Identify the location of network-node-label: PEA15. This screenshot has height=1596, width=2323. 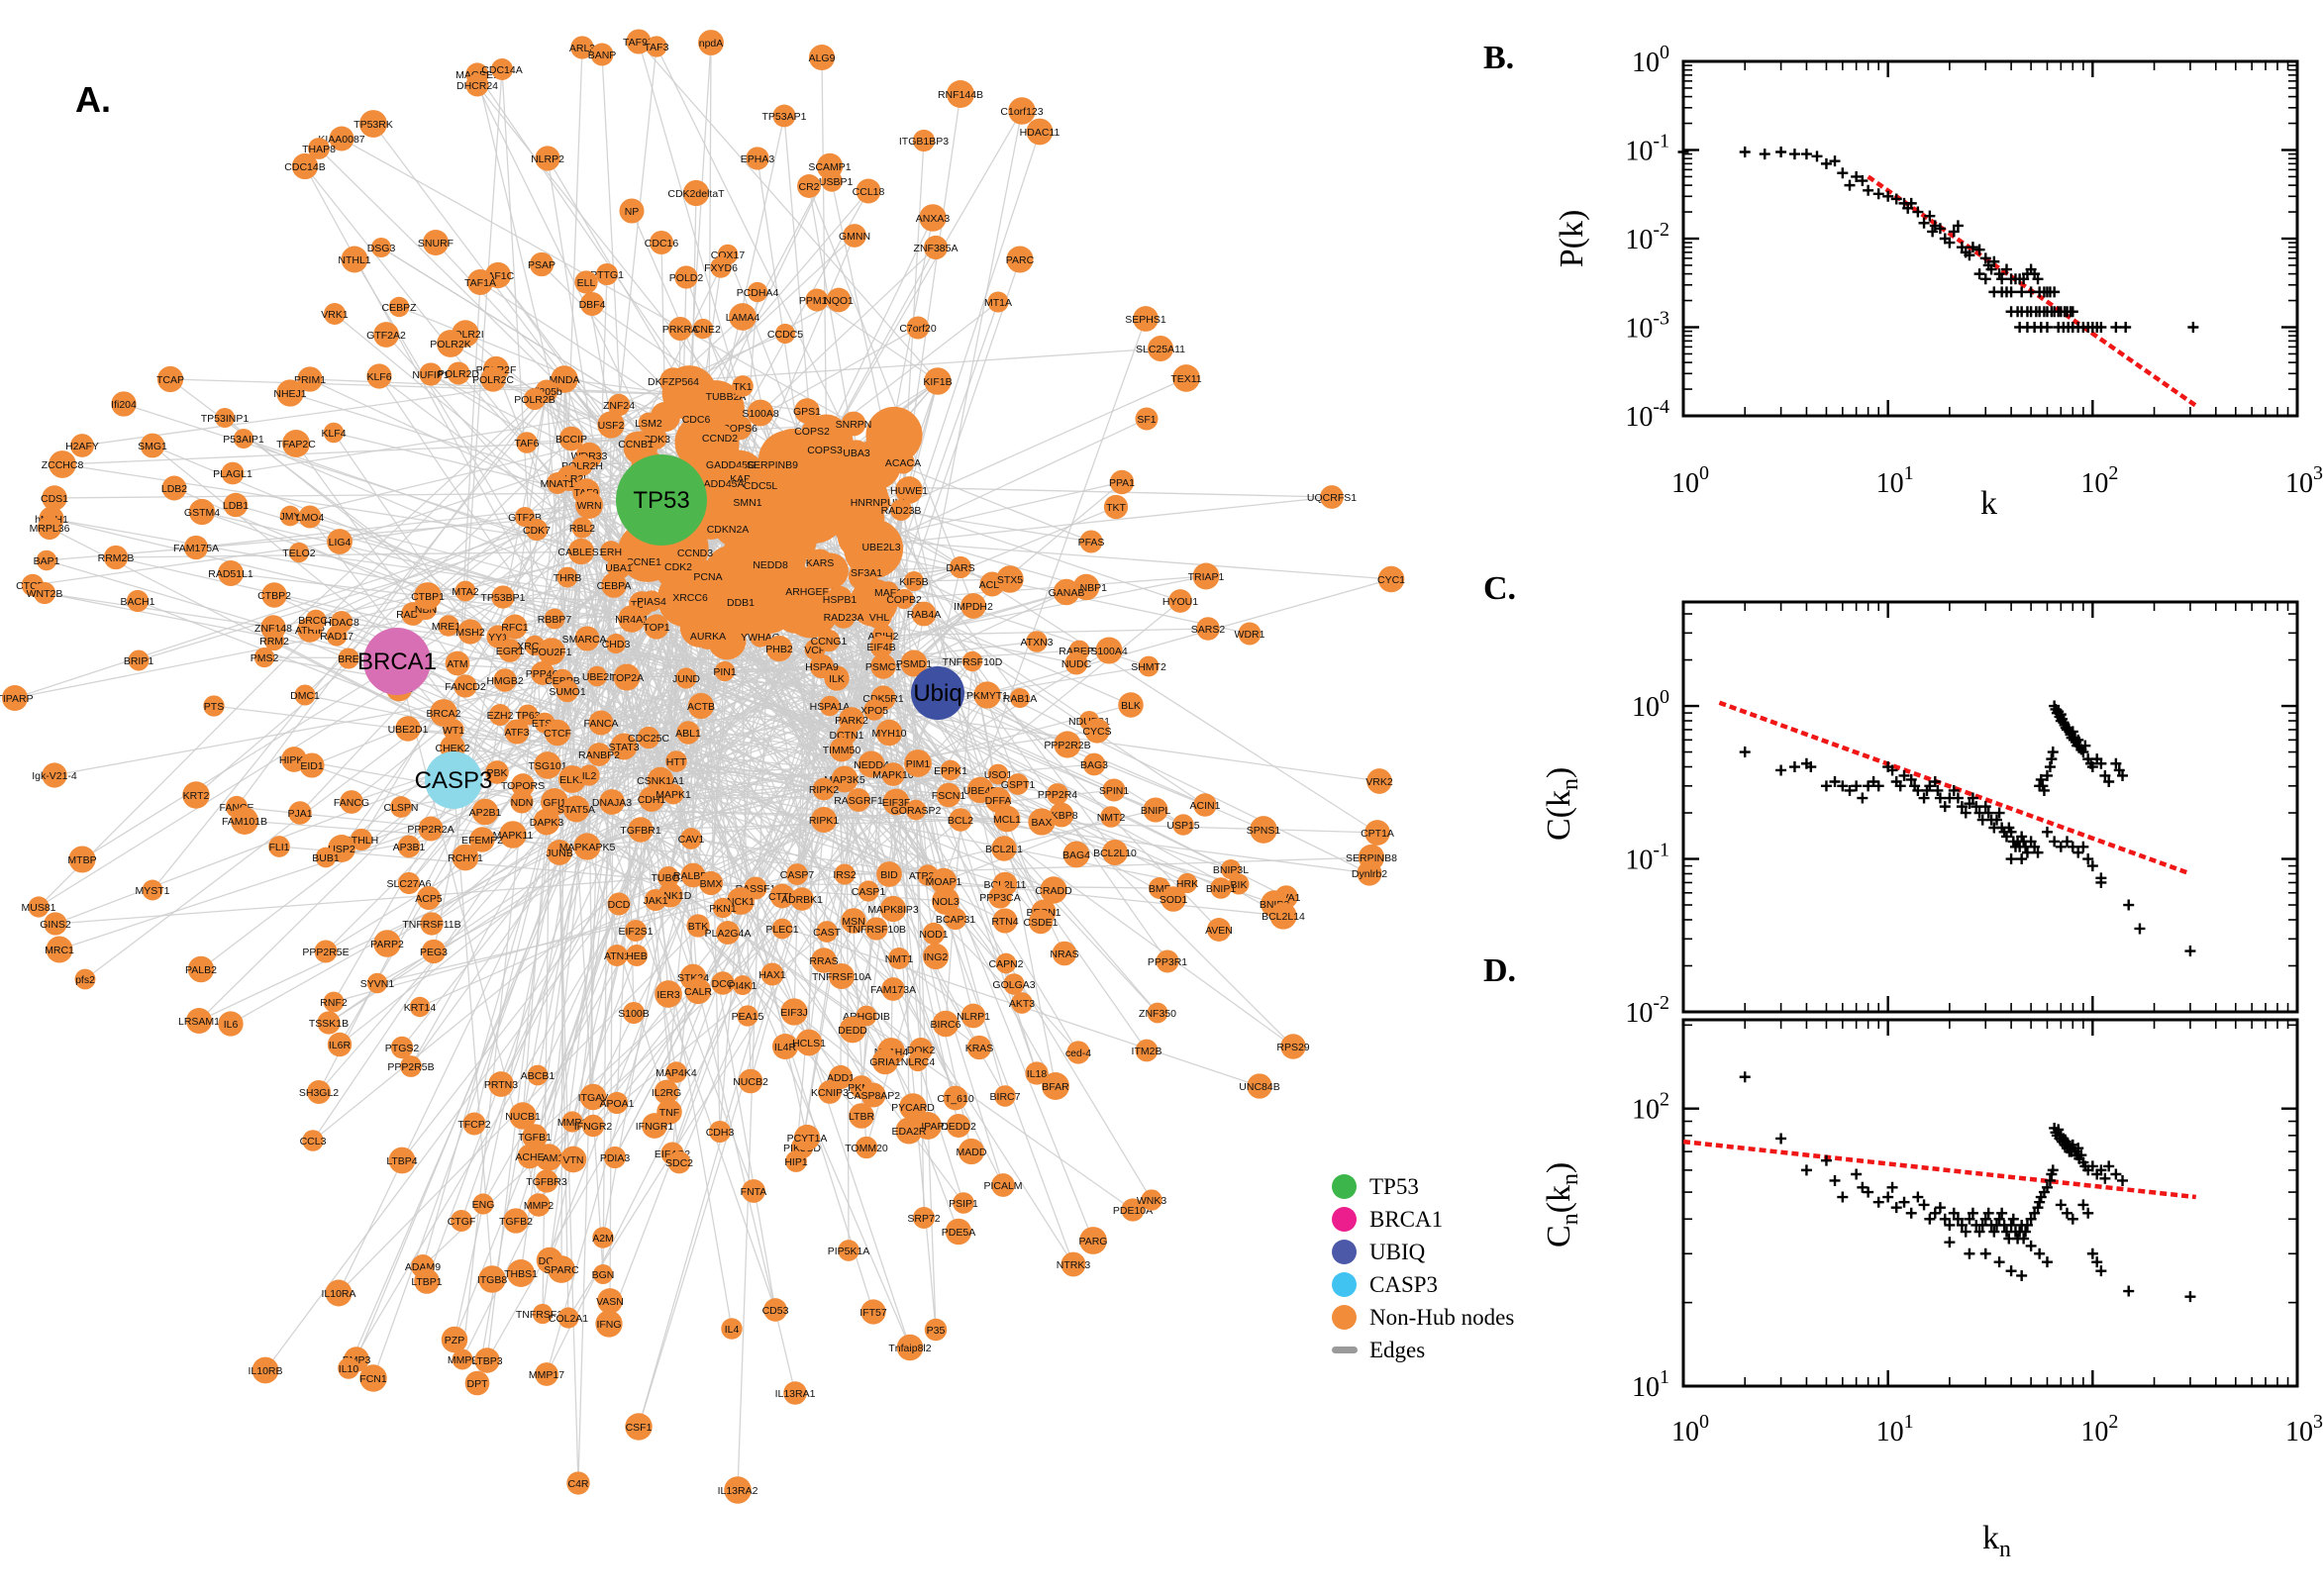
(748, 1017).